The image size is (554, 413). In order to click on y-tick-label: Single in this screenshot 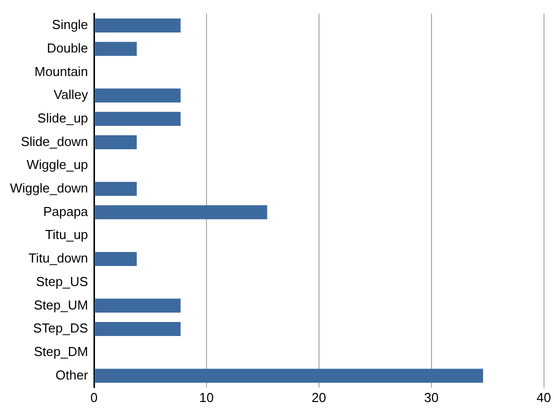, I will do `click(70, 24)`.